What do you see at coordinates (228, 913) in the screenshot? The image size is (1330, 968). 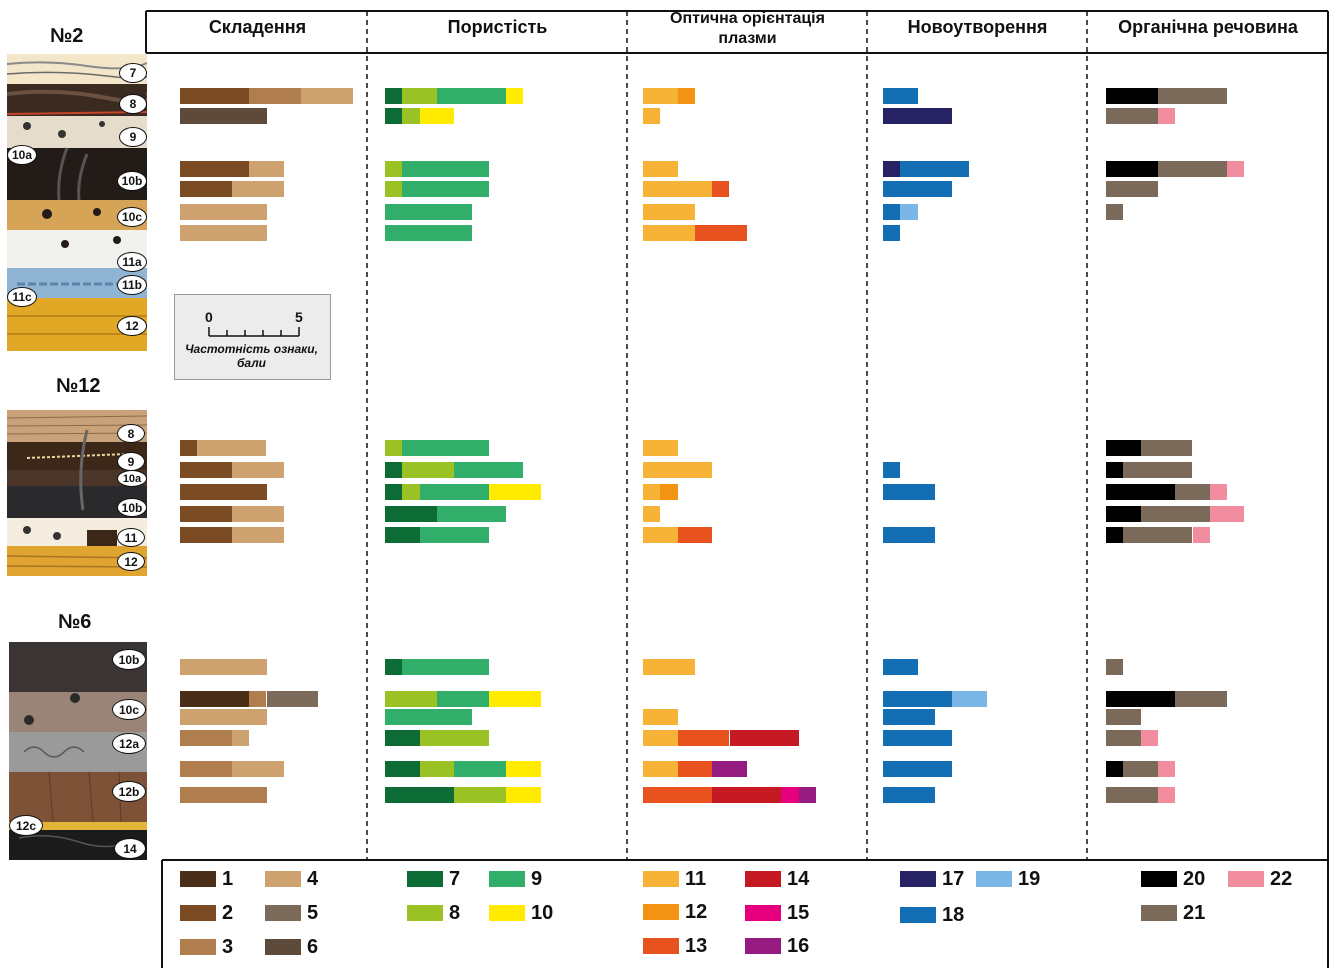 I see `legend-label: 2` at bounding box center [228, 913].